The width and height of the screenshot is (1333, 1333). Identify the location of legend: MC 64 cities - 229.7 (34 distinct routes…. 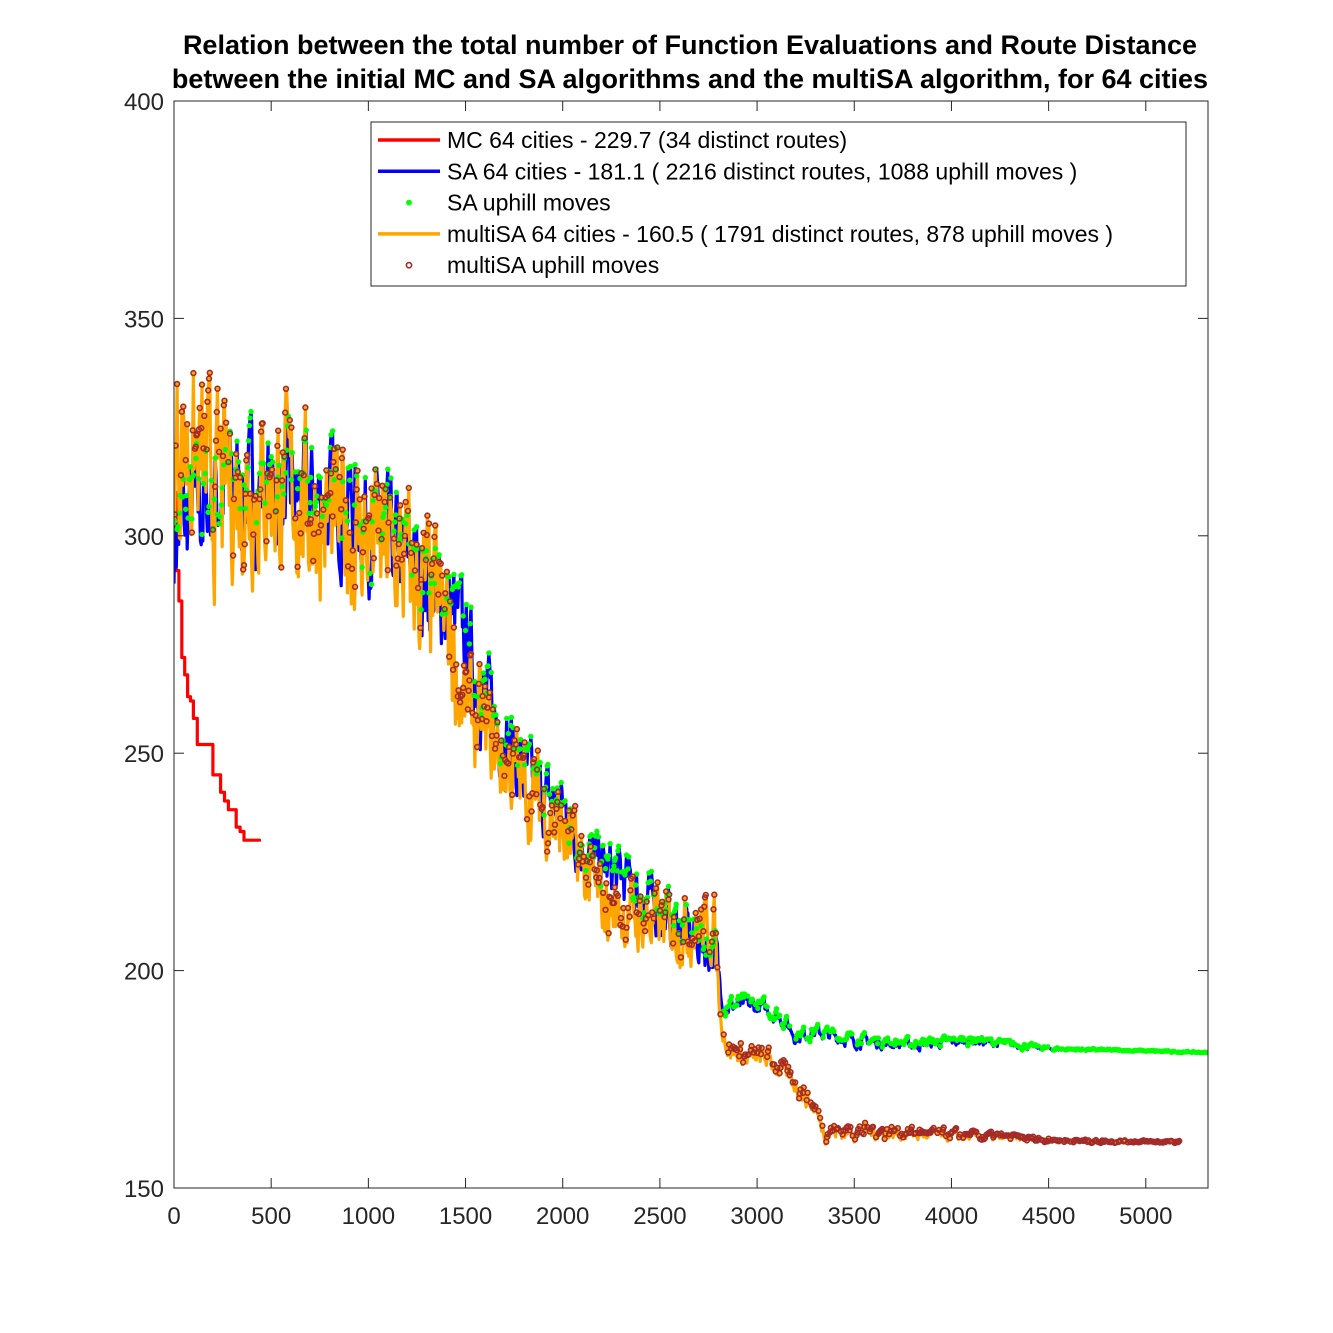
(778, 204).